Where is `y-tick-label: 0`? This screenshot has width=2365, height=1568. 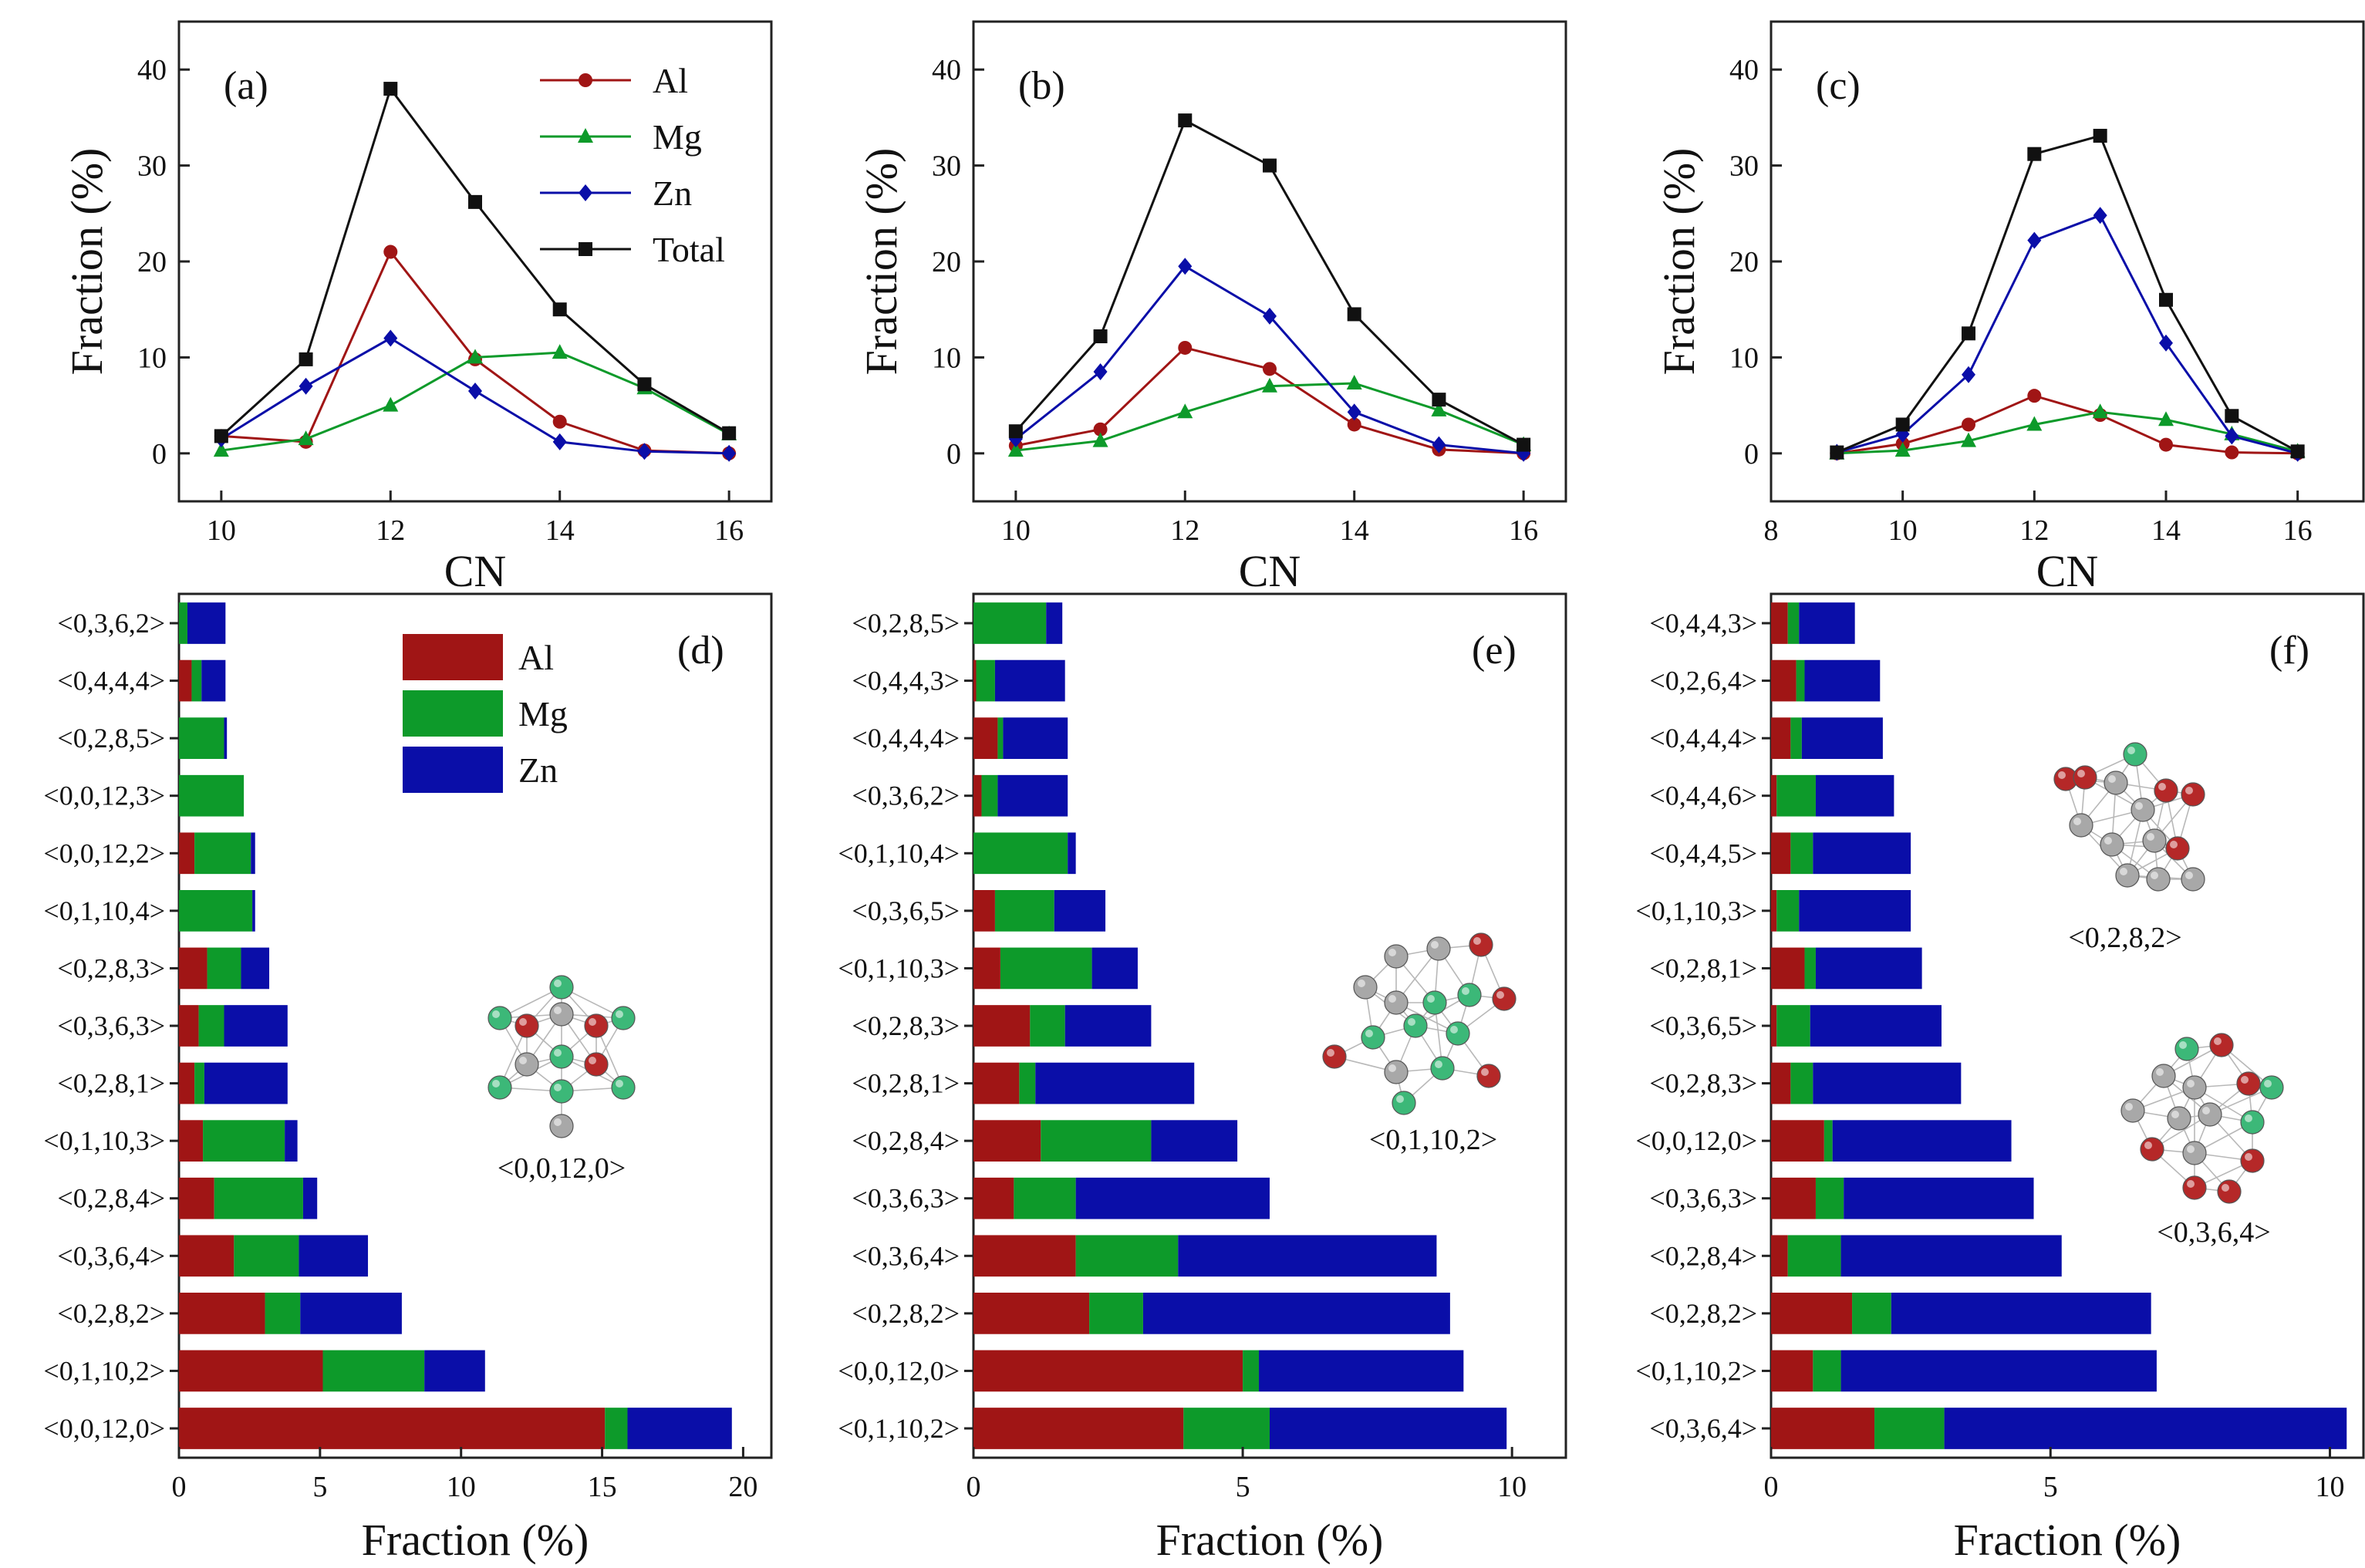
y-tick-label: 0 is located at coordinates (1751, 454).